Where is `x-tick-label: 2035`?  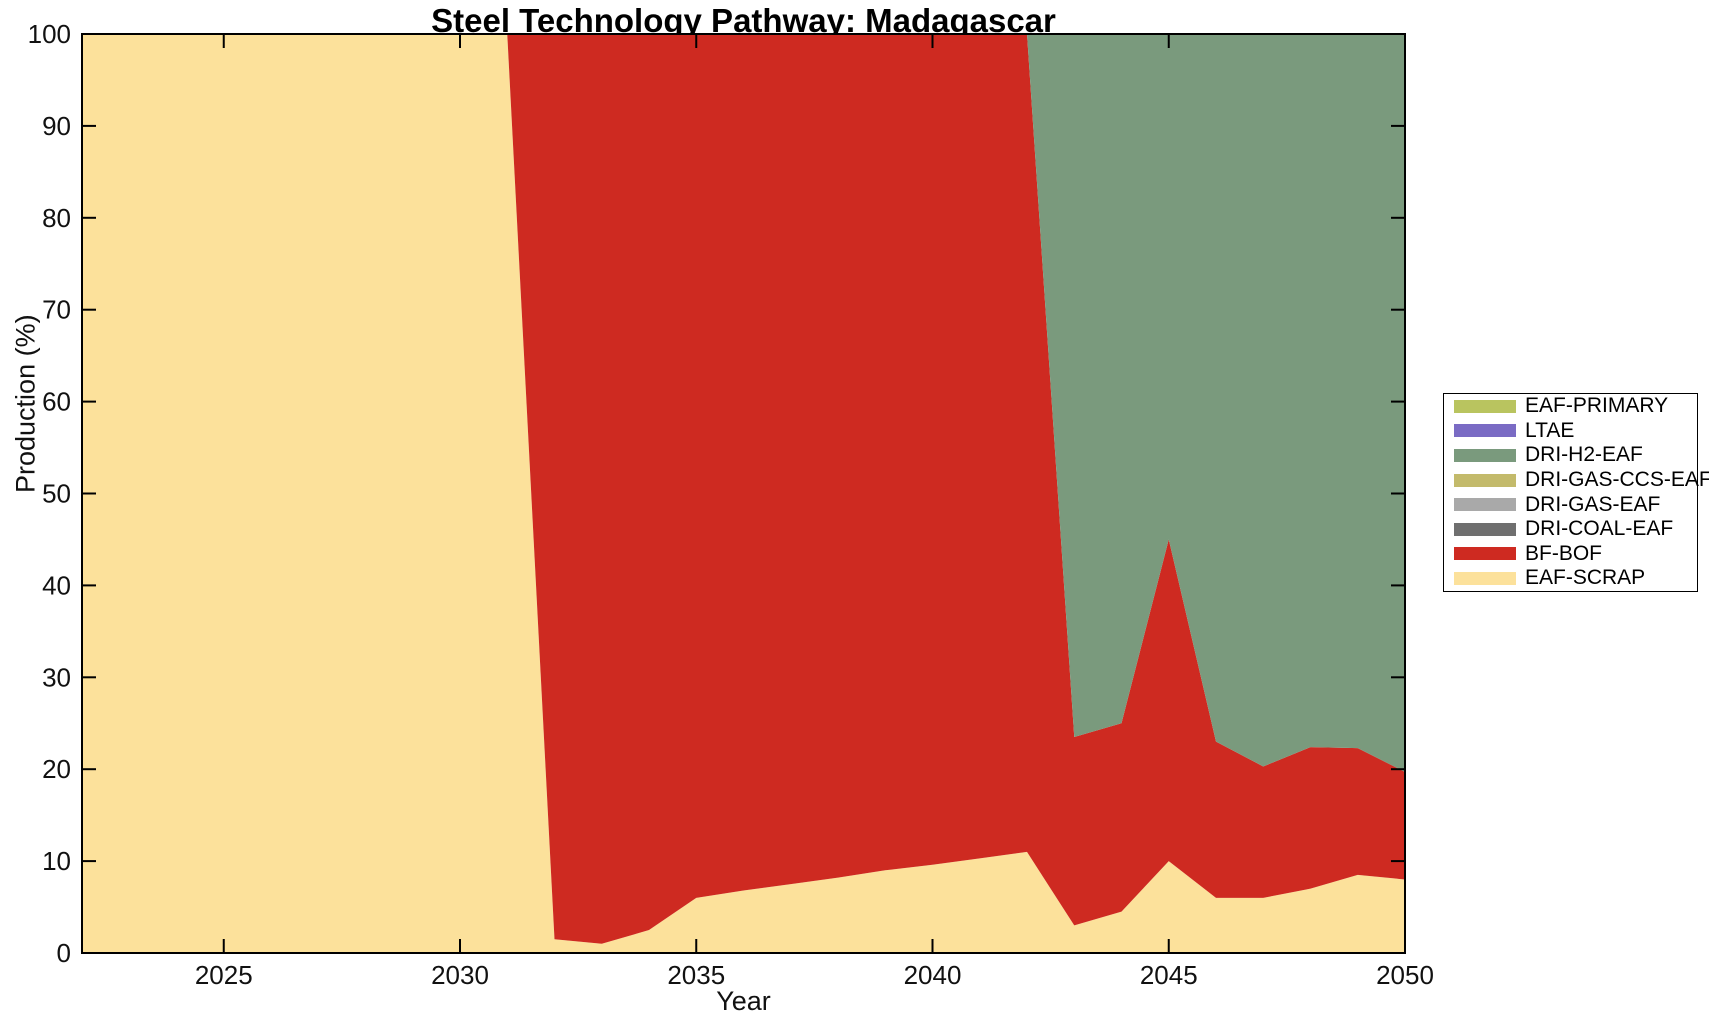
x-tick-label: 2035 is located at coordinates (696, 975).